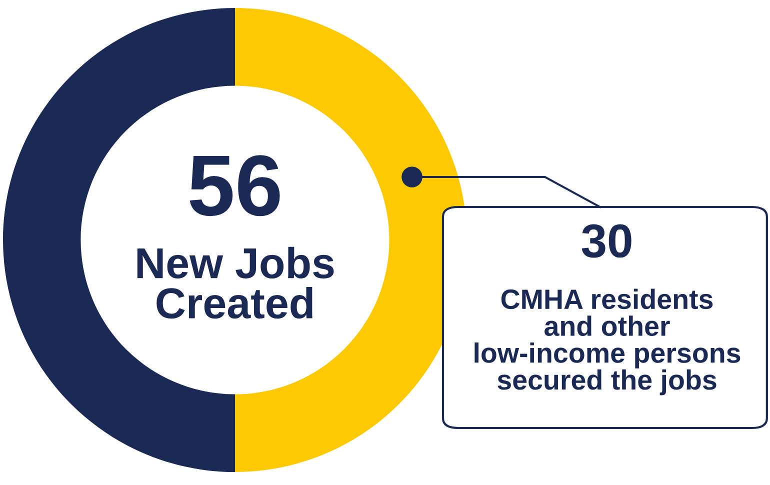 This screenshot has height=485, width=770. Describe the element at coordinates (235, 185) in the screenshot. I see `text: 56` at that location.